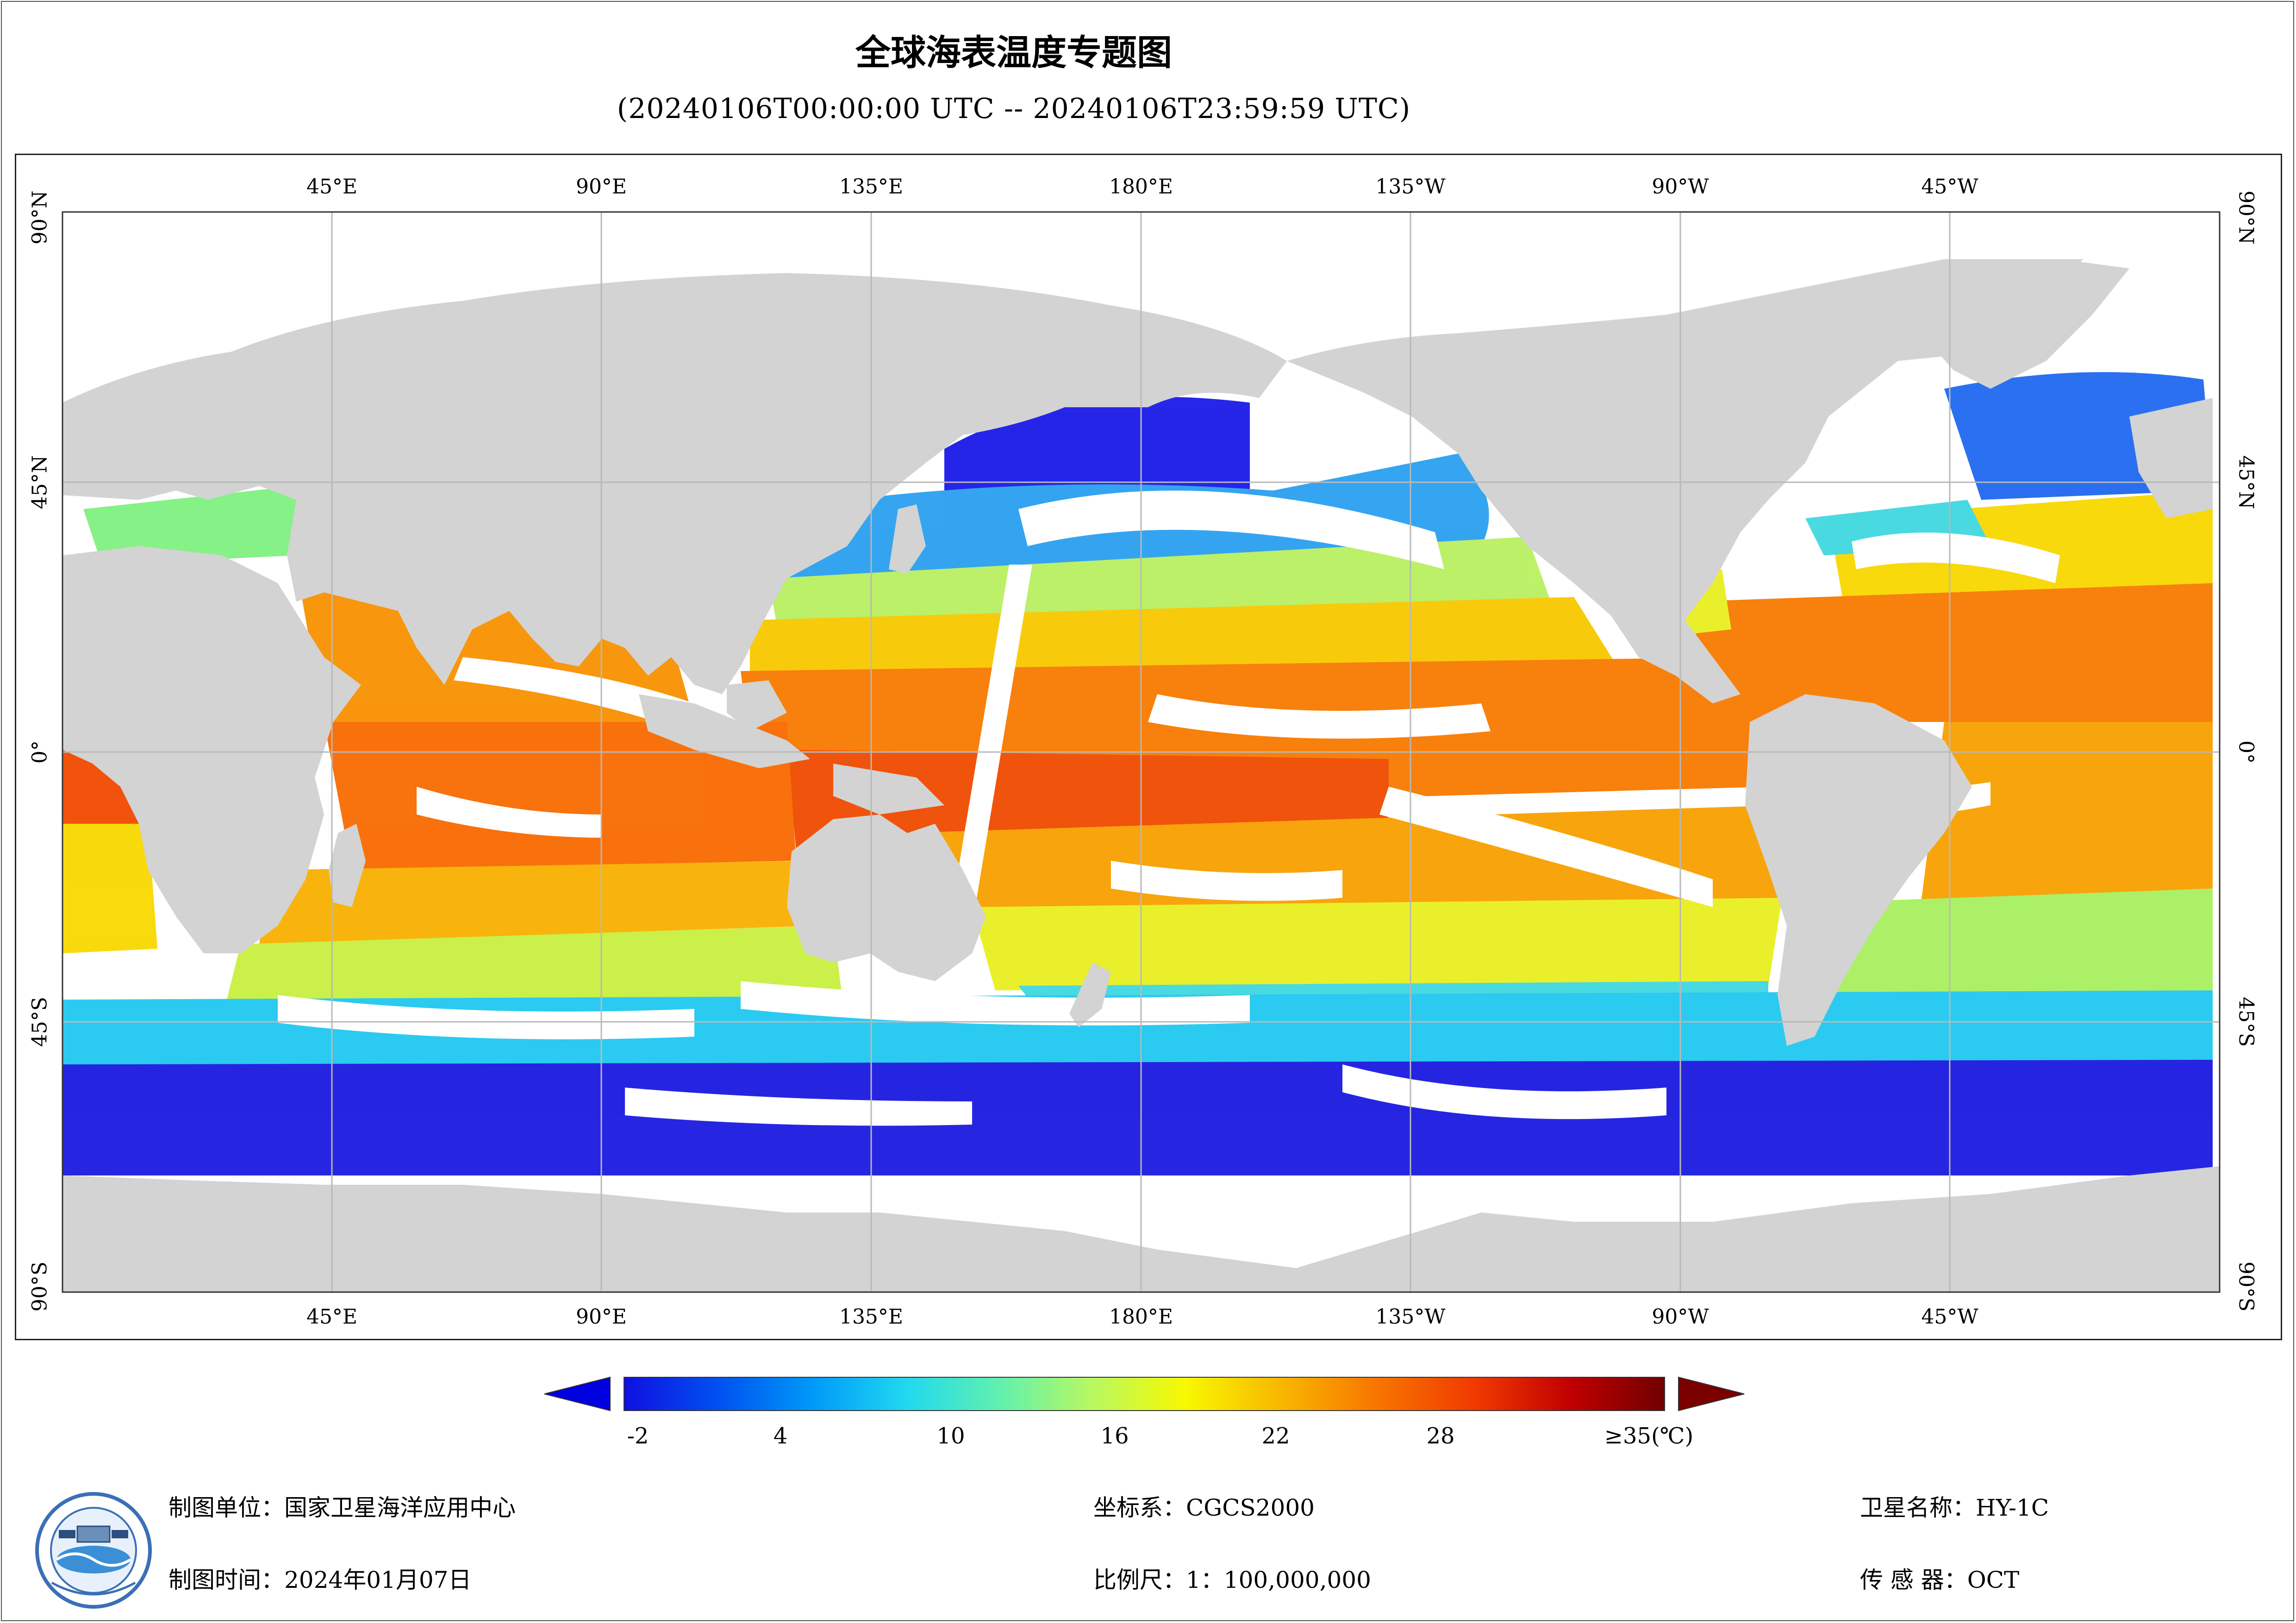 The image size is (2296, 1623). What do you see at coordinates (40, 482) in the screenshot?
I see `lat-label-left: 45°N` at bounding box center [40, 482].